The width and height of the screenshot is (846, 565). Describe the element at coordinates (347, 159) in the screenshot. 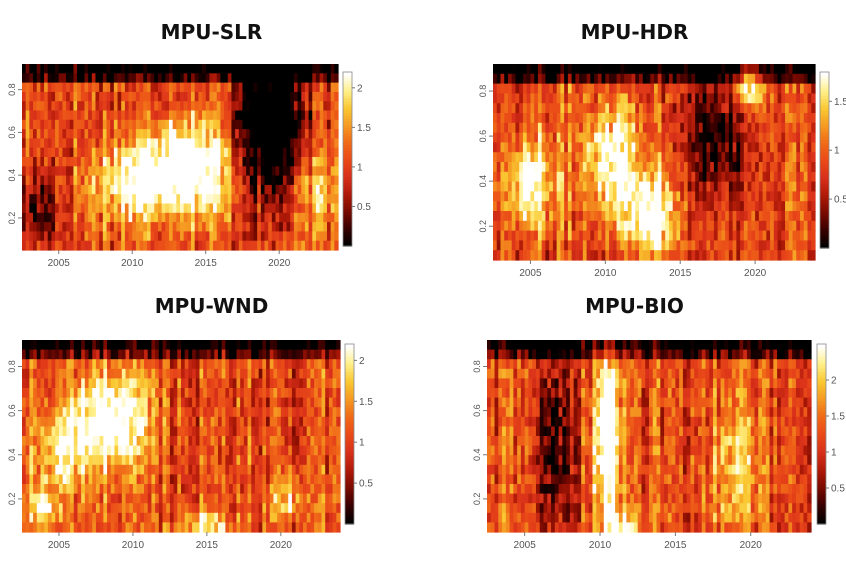

I see `colorbar` at that location.